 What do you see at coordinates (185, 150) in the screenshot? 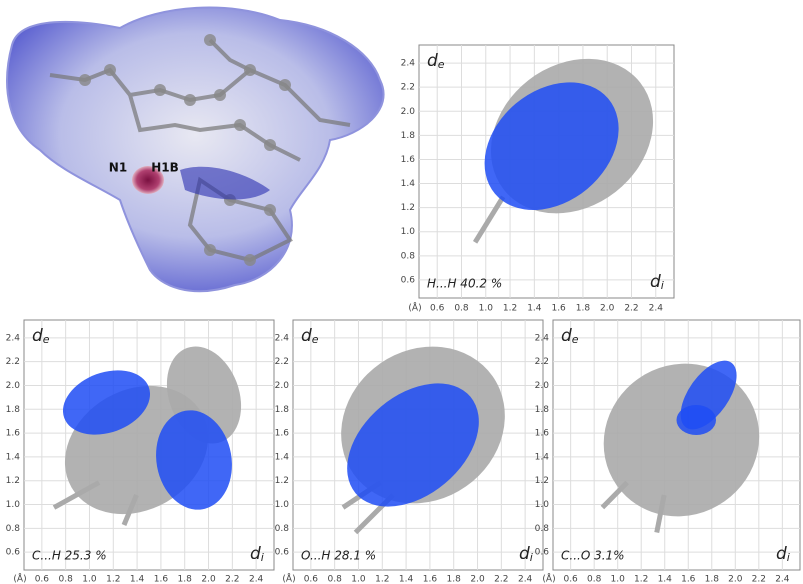
I see `atoms` at bounding box center [185, 150].